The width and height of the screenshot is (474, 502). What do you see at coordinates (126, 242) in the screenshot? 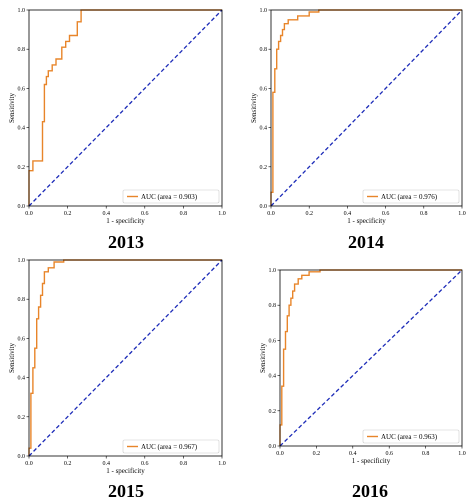
I see `panel-year-caption: 2013` at bounding box center [126, 242].